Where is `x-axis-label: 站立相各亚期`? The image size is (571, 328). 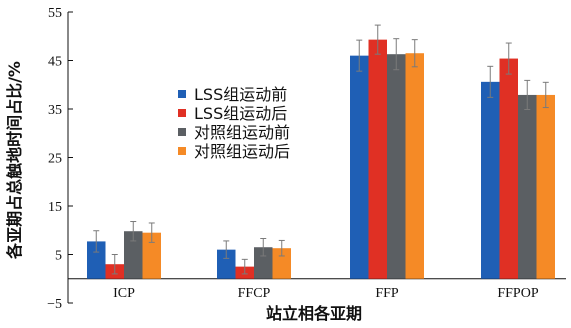 x-axis-label: 站立相各亚期 is located at coordinates (314, 313).